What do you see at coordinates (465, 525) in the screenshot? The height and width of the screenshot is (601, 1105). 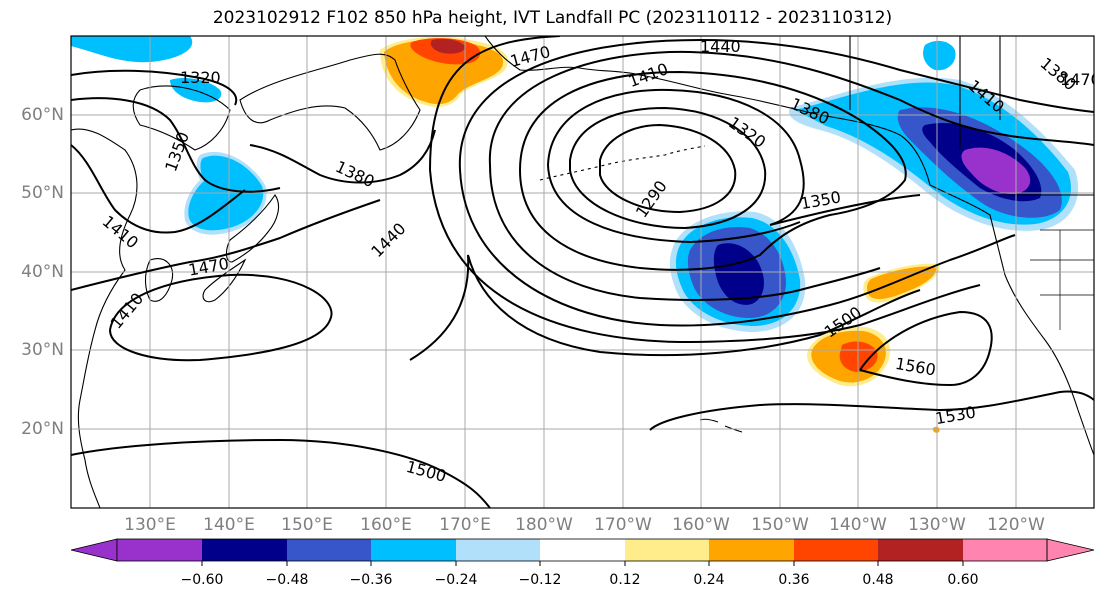 I see `lon-label: 170°E` at bounding box center [465, 525].